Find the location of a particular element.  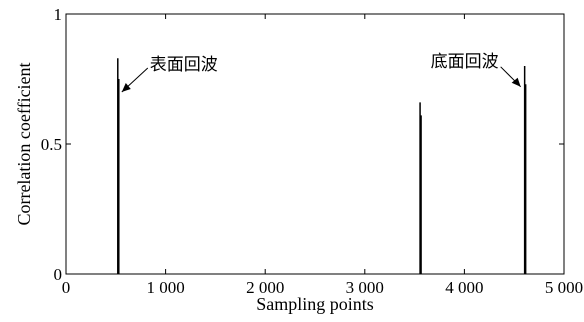

x-tick-label: 4 000 is located at coordinates (464, 287).